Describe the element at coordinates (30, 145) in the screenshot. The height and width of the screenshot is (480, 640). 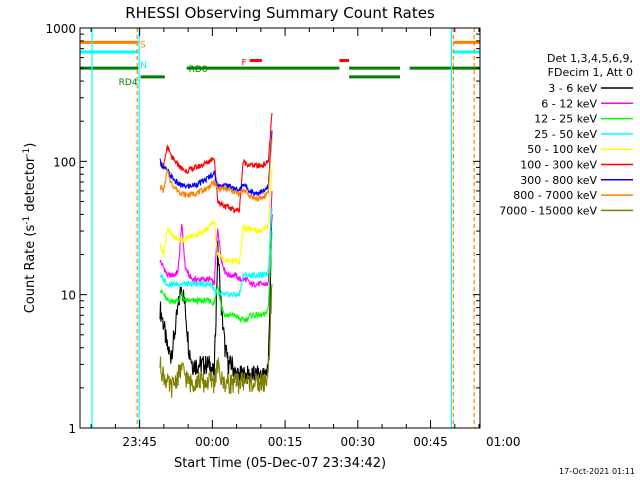
I see `y-axis-label-part-3: )` at that location.